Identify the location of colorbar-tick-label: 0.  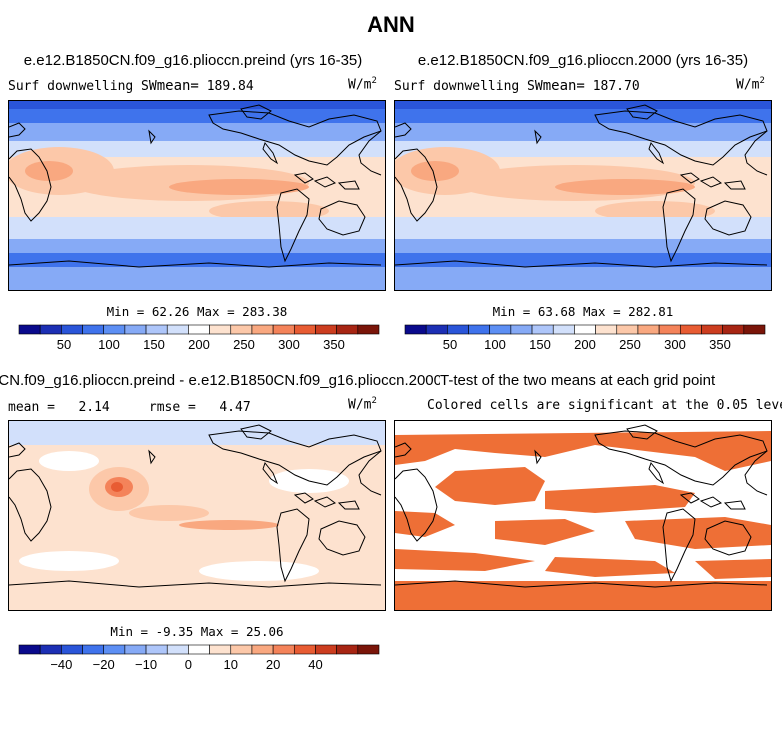
(188, 664).